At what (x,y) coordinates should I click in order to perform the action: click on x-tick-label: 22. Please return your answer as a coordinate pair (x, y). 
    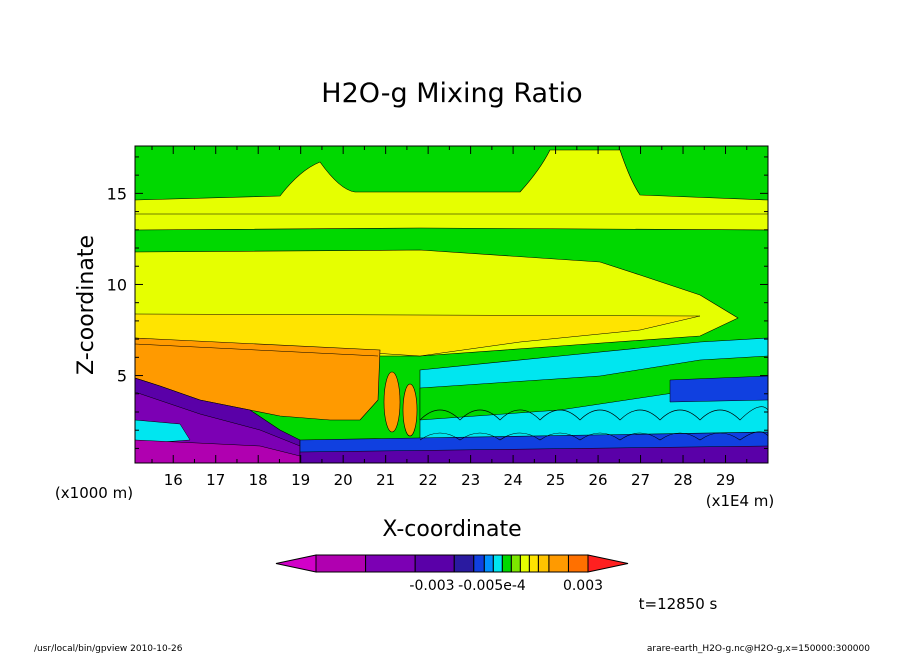
    Looking at the image, I should click on (428, 480).